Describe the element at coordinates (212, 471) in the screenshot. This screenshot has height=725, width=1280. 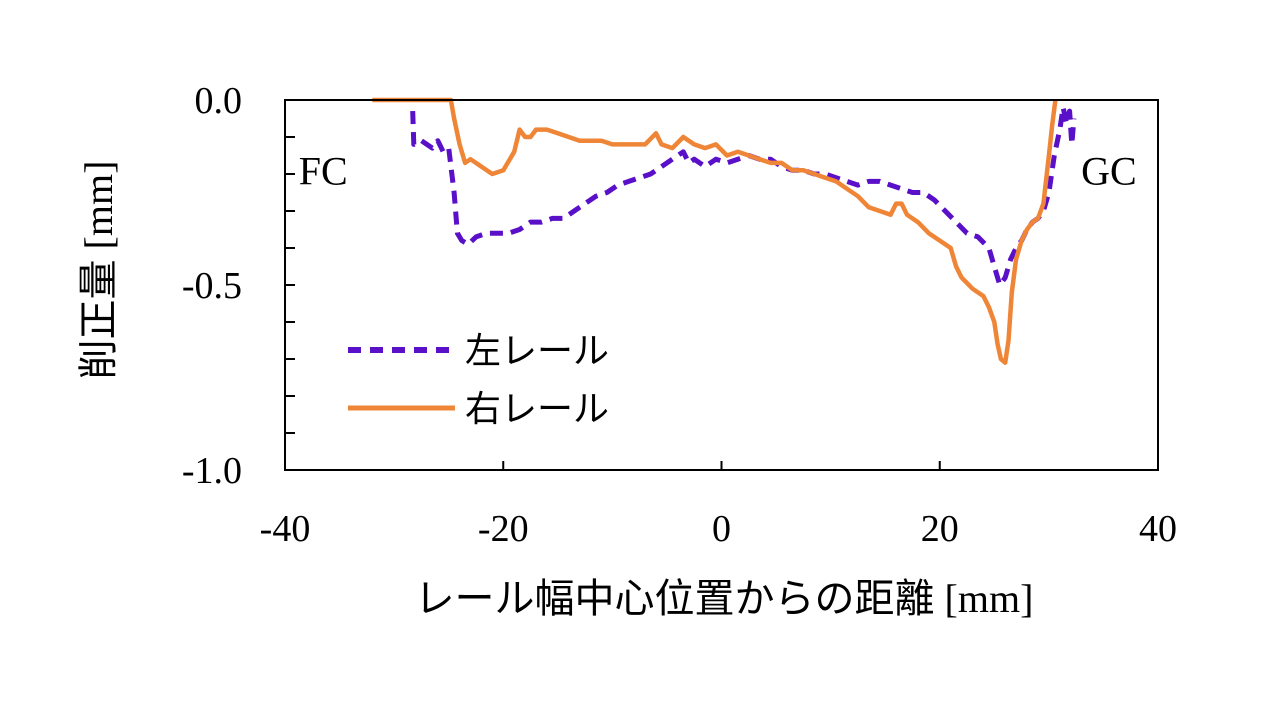
I see `y-tick-label: -1.0` at that location.